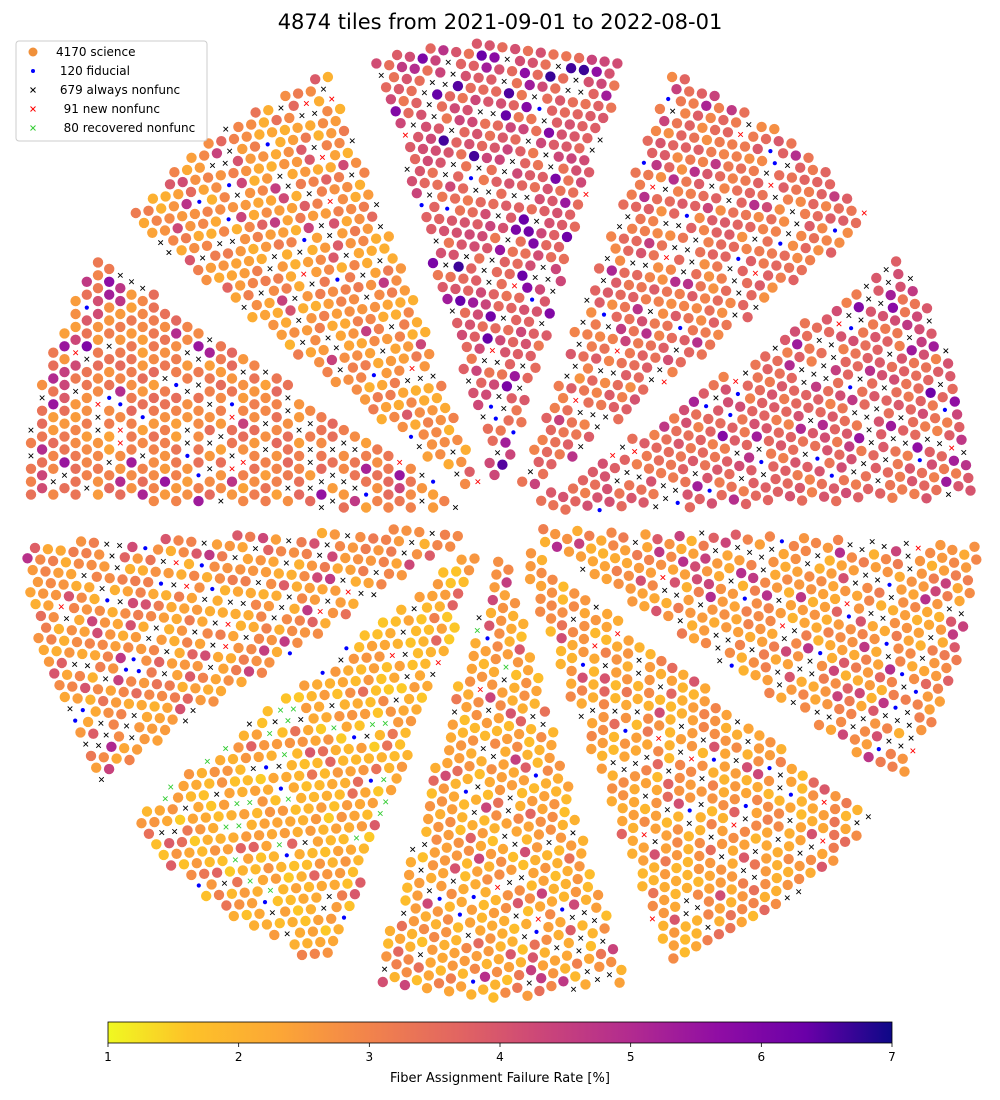  What do you see at coordinates (288, 799) in the screenshot?
I see `recovered-nonfunc-marker` at bounding box center [288, 799].